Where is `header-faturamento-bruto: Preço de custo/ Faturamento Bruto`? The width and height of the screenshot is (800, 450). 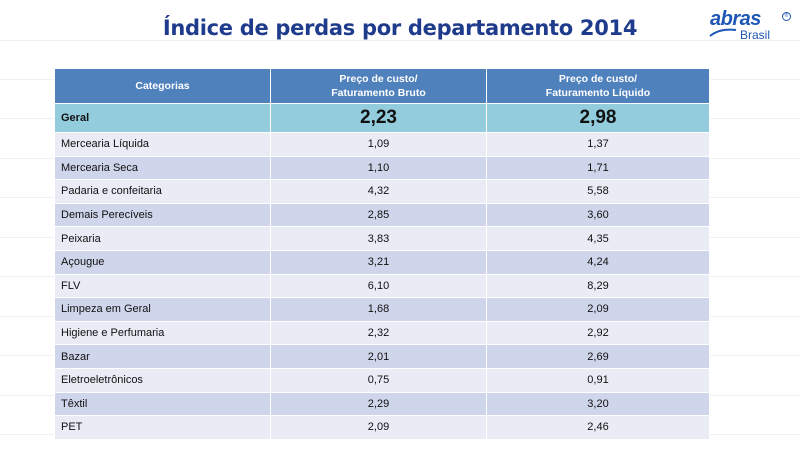 header-faturamento-bruto: Preço de custo/ Faturamento Bruto is located at coordinates (378, 86).